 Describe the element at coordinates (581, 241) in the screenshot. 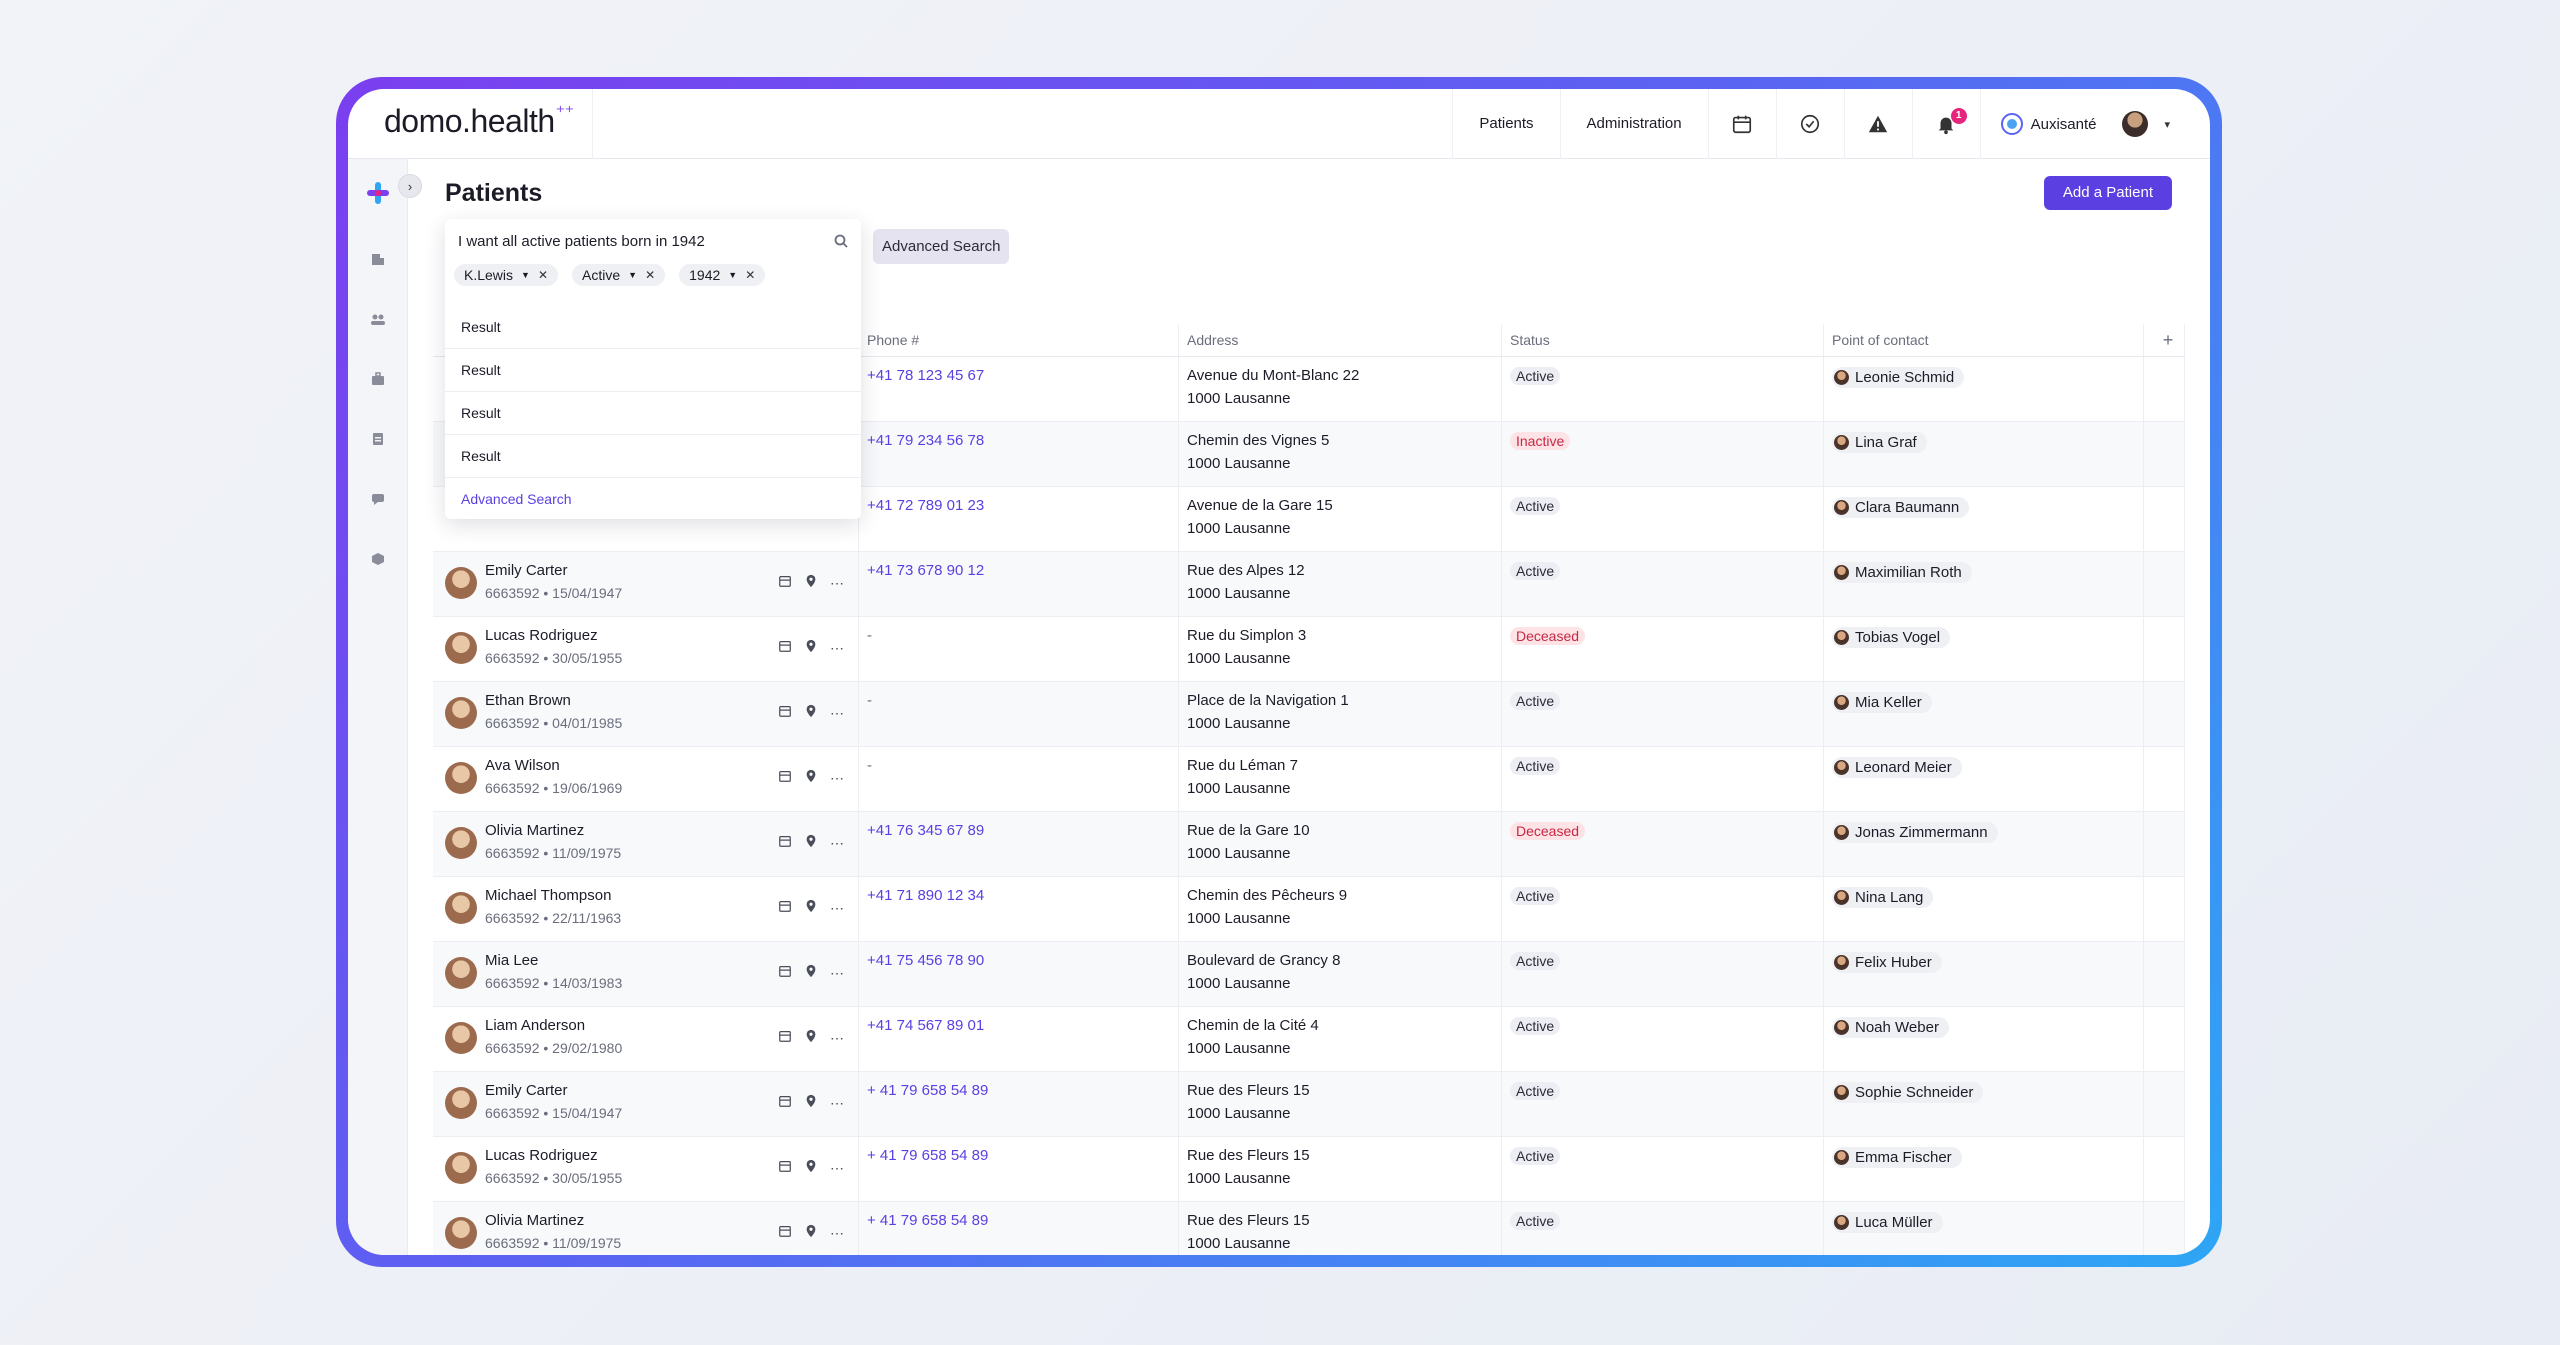

I see `search-input: I want all active patients born in 1942` at that location.